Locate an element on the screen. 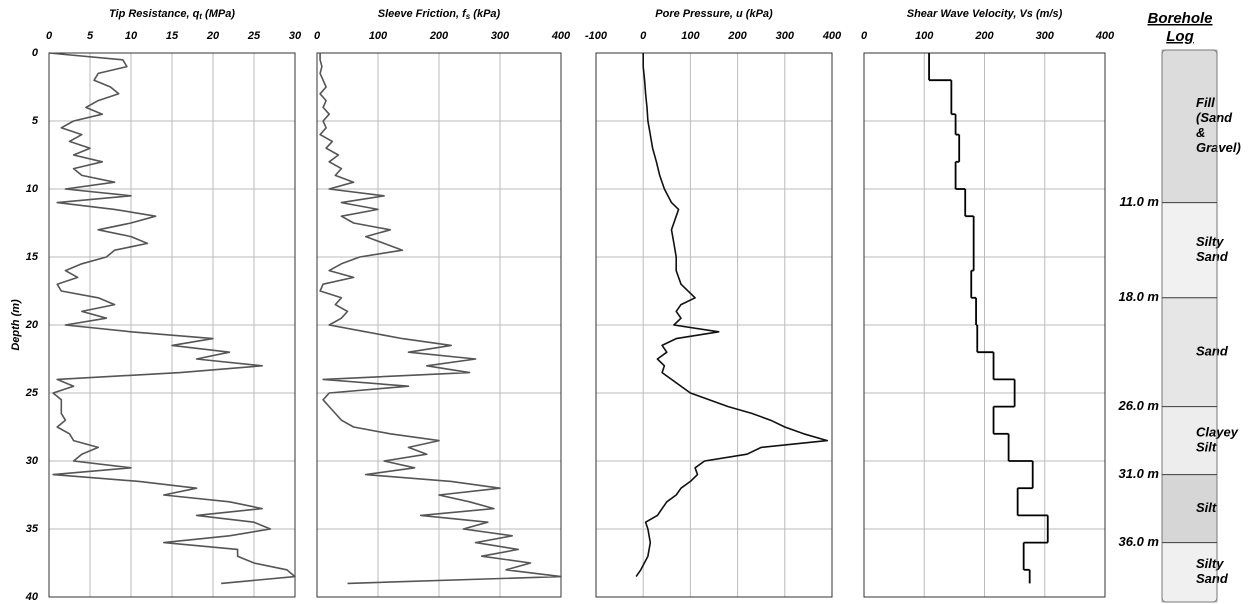 The width and height of the screenshot is (1257, 604). boundary-label: 26.0 m is located at coordinates (1139, 405).